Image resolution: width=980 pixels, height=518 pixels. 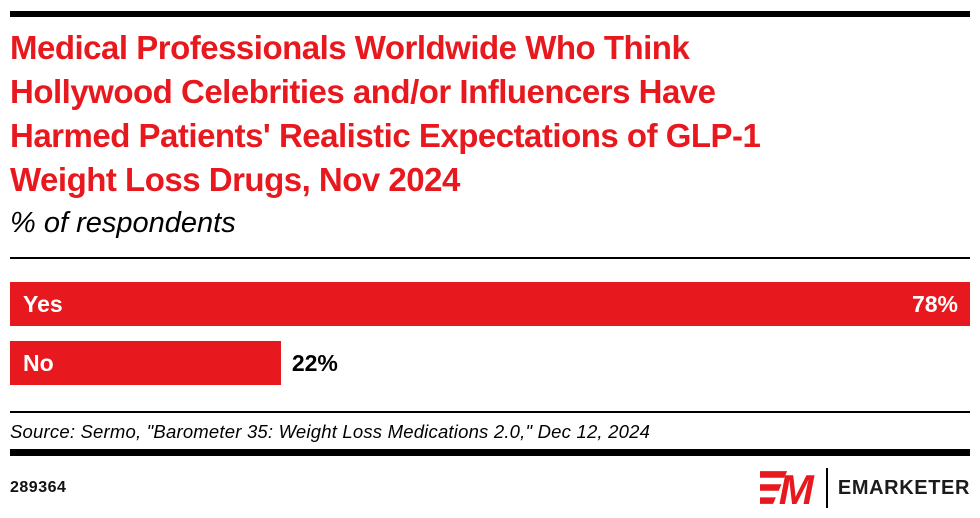 I want to click on footer: 289364 M EMARKETER, so click(x=490, y=488).